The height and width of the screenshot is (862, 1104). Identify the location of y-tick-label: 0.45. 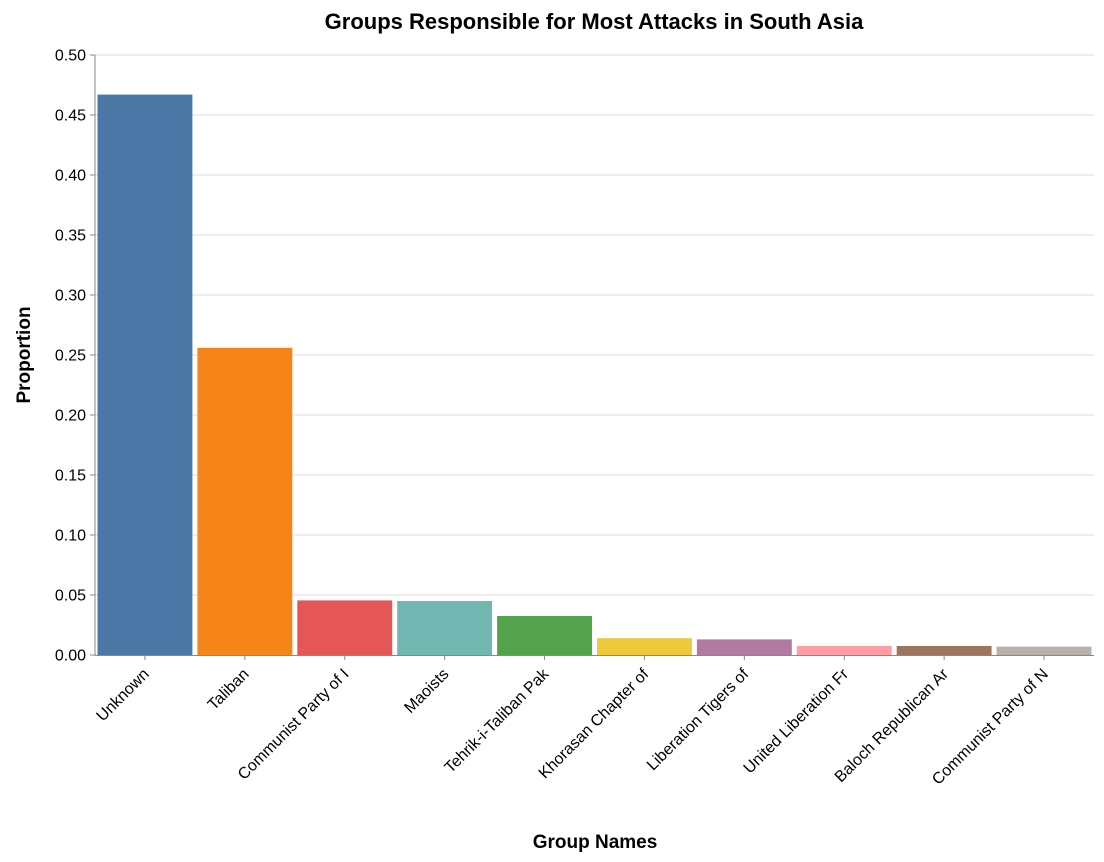
(70, 116).